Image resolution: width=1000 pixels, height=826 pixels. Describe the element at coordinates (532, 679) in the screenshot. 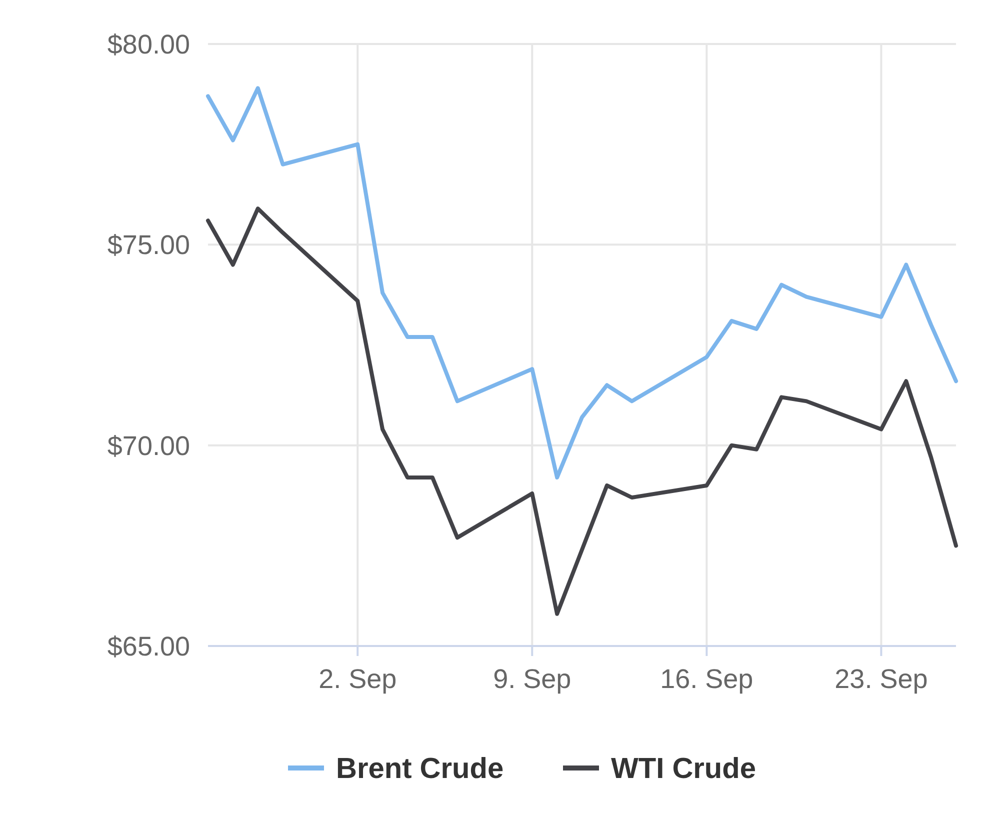

I see `x-tick-label: 9. Sep` at that location.